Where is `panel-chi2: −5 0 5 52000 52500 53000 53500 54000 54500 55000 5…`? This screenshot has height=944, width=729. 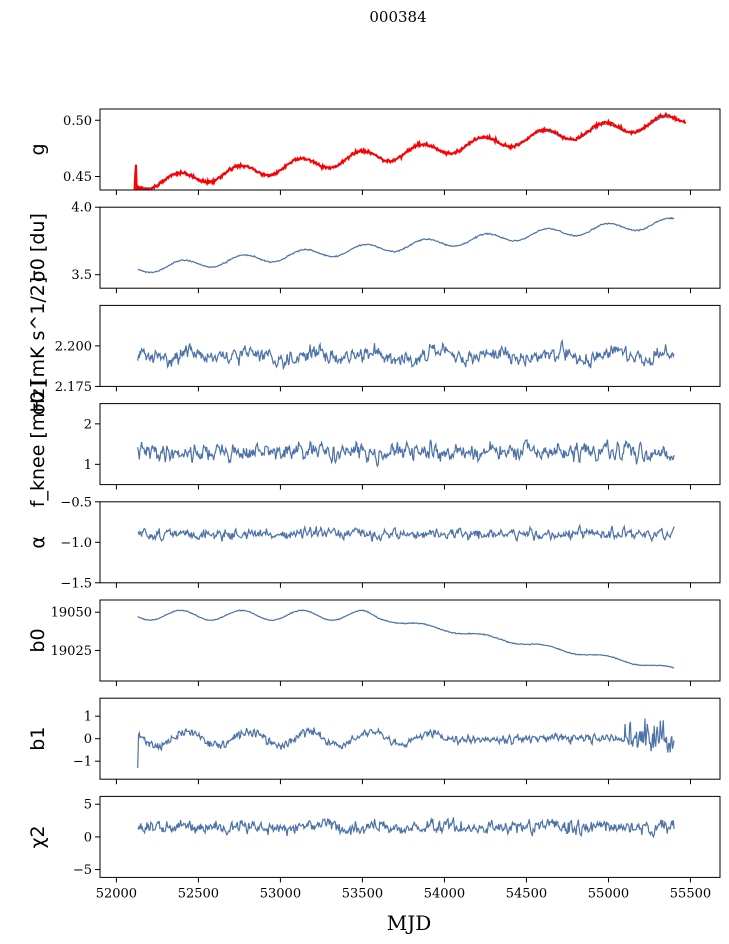
panel-chi2: −5 0 5 52000 52500 53000 53500 54000 54500 55000 5… is located at coordinates (374, 848).